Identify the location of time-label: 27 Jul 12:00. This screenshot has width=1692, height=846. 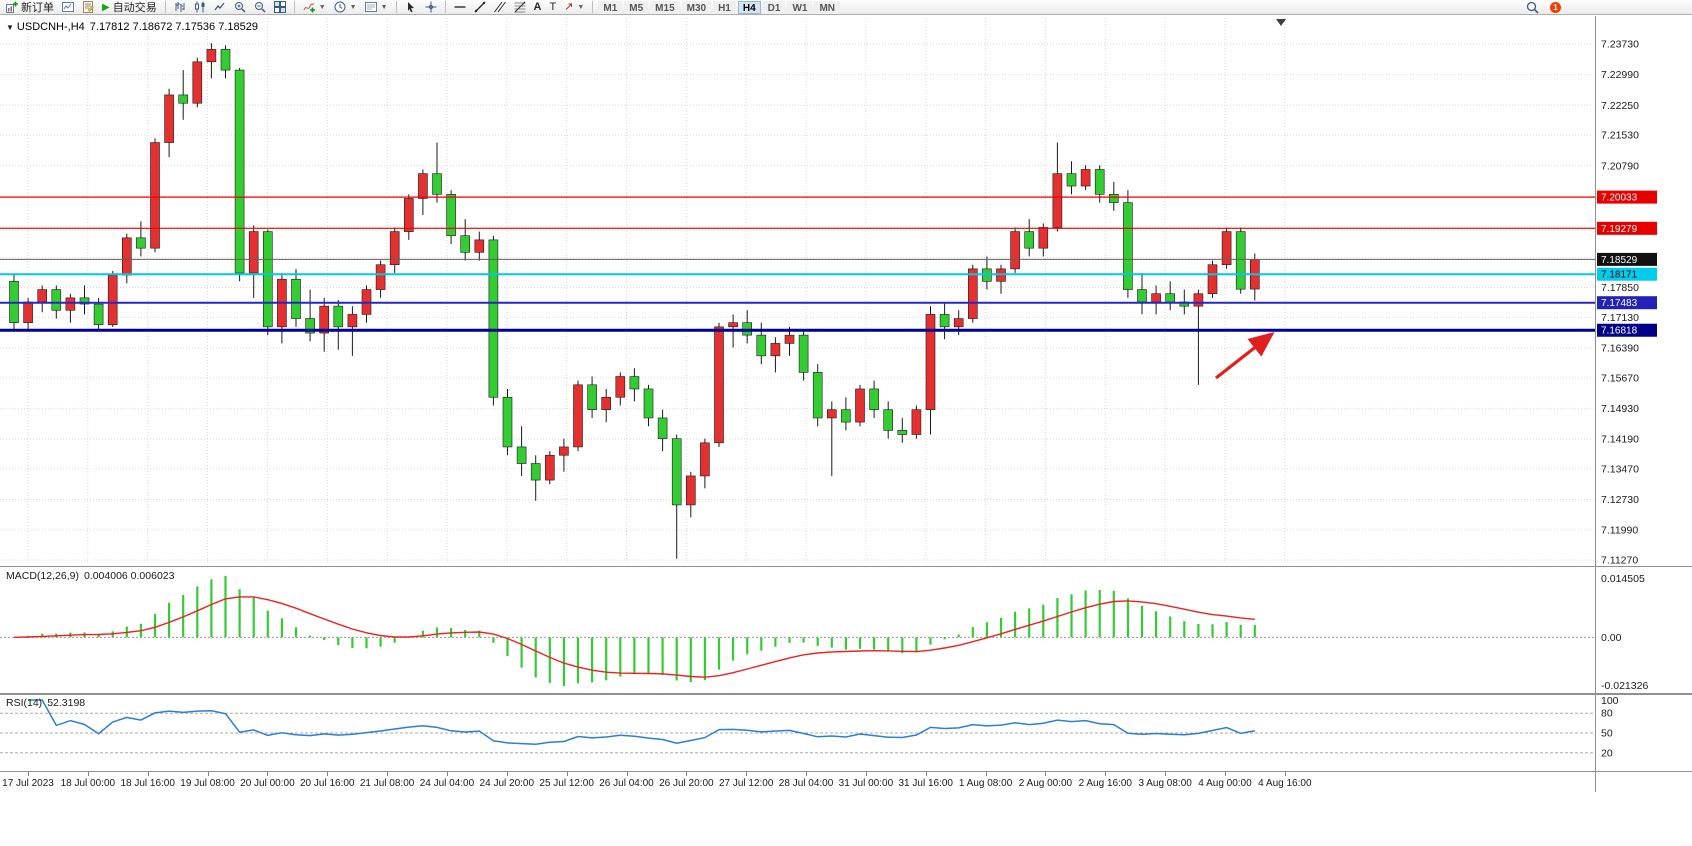
(746, 783).